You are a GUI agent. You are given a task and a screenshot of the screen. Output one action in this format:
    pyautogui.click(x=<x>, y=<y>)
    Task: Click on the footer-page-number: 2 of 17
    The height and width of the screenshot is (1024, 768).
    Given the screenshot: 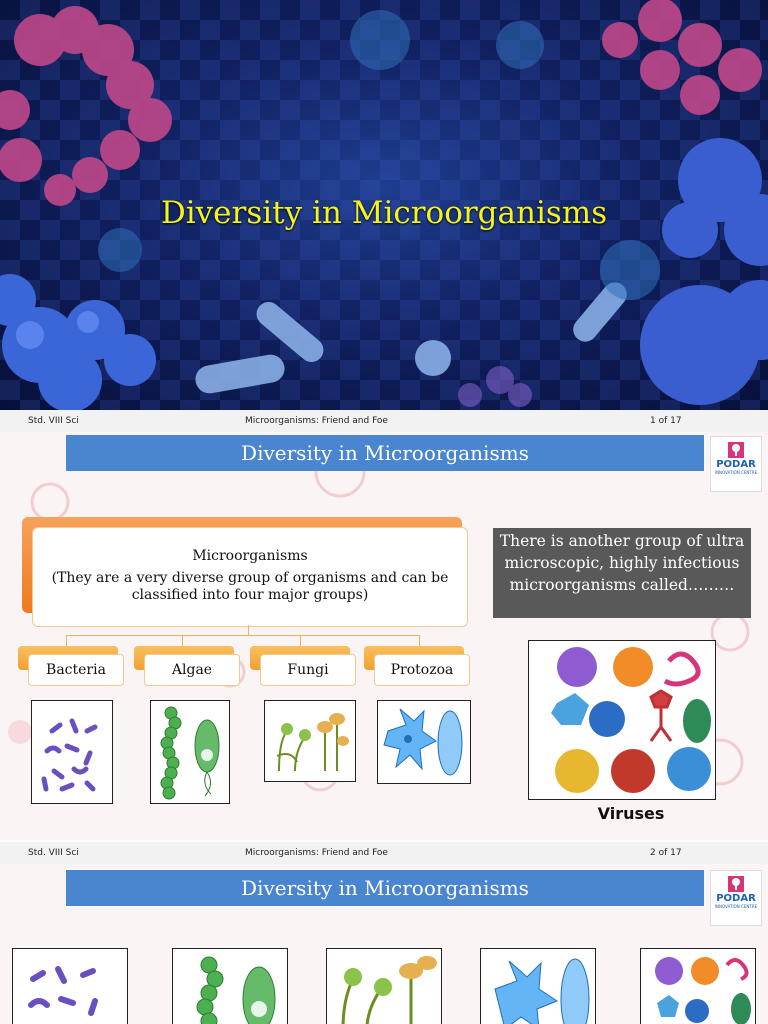 What is the action you would take?
    pyautogui.click(x=666, y=853)
    